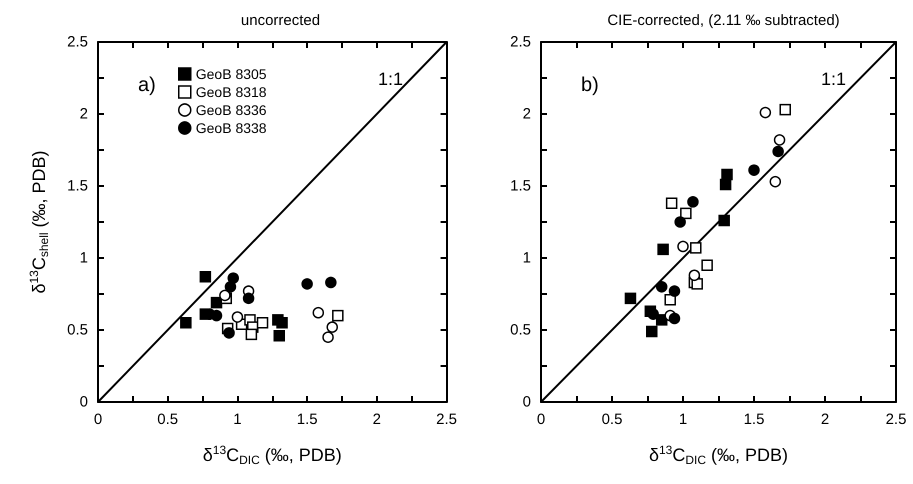 The width and height of the screenshot is (913, 484). Describe the element at coordinates (231, 128) in the screenshot. I see `legend-label: GeoB 8338` at that location.